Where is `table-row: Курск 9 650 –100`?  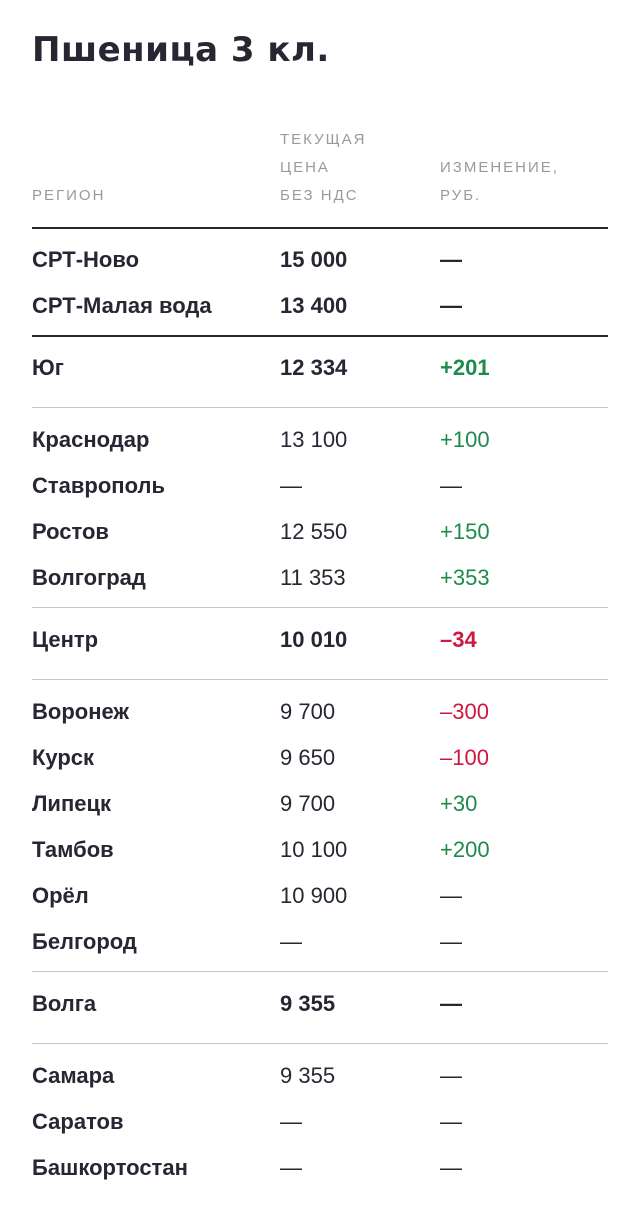 table-row: Курск 9 650 –100 is located at coordinates (320, 758).